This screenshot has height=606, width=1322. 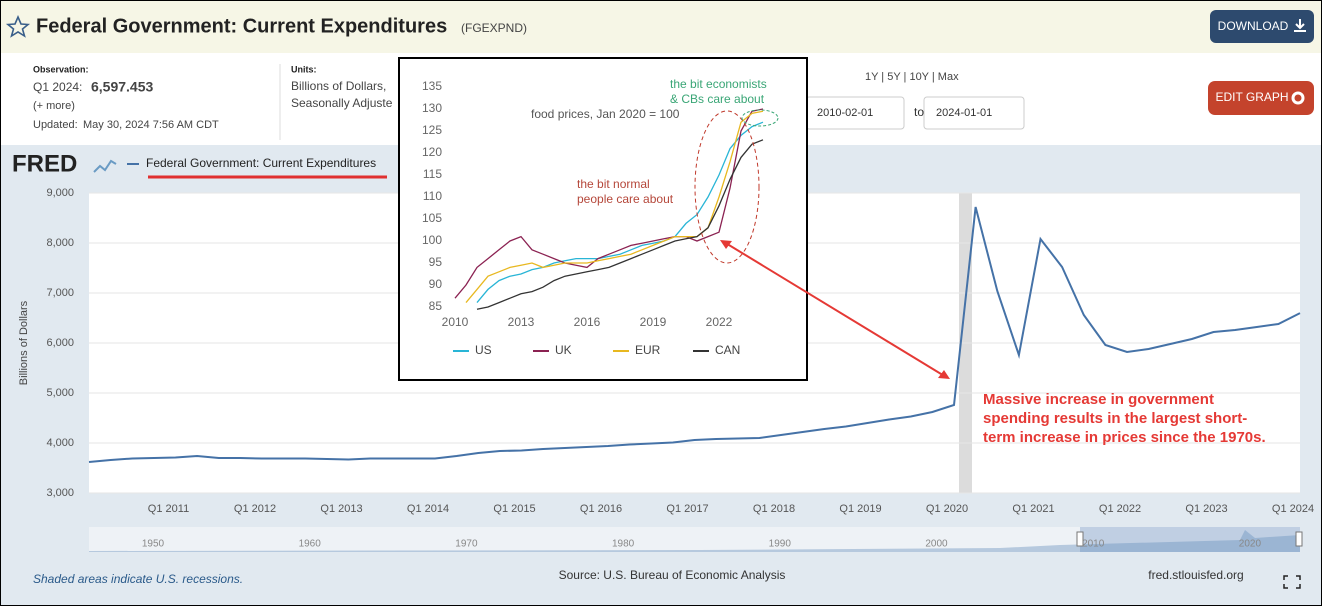 What do you see at coordinates (338, 86) in the screenshot?
I see `units-line: Billions of Dollars,` at bounding box center [338, 86].